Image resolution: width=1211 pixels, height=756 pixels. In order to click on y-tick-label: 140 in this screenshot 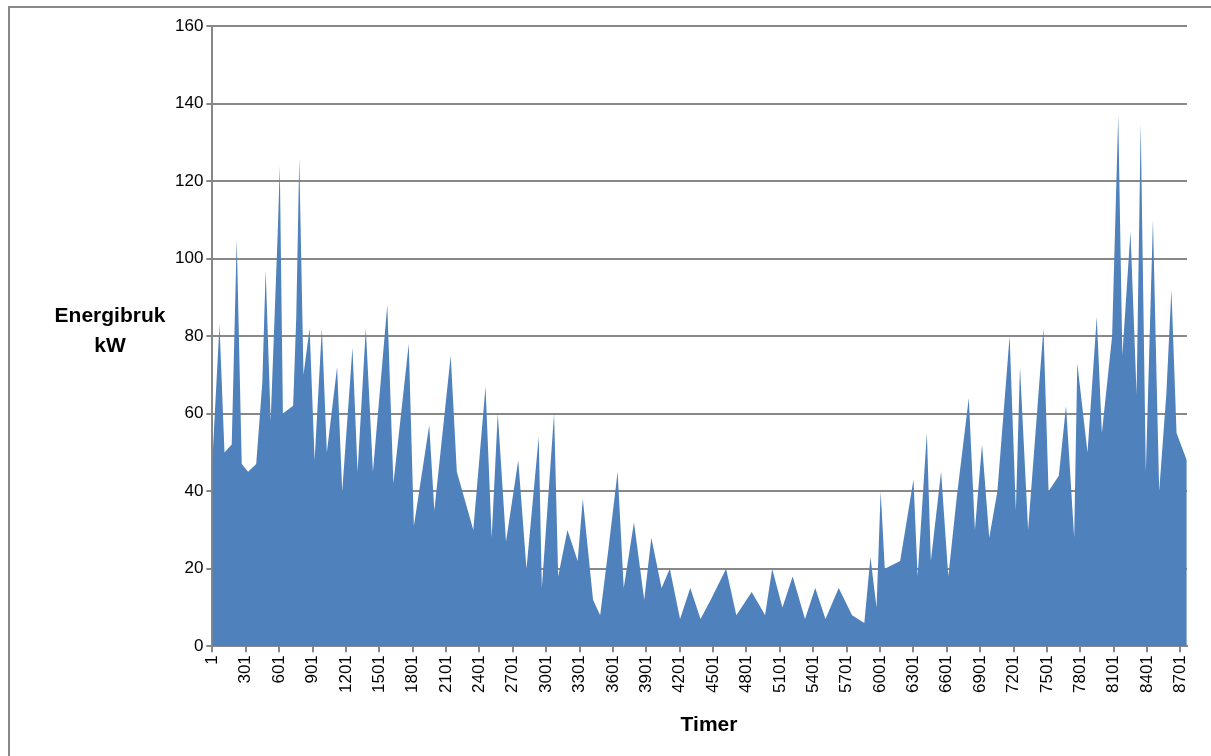, I will do `click(189, 103)`.